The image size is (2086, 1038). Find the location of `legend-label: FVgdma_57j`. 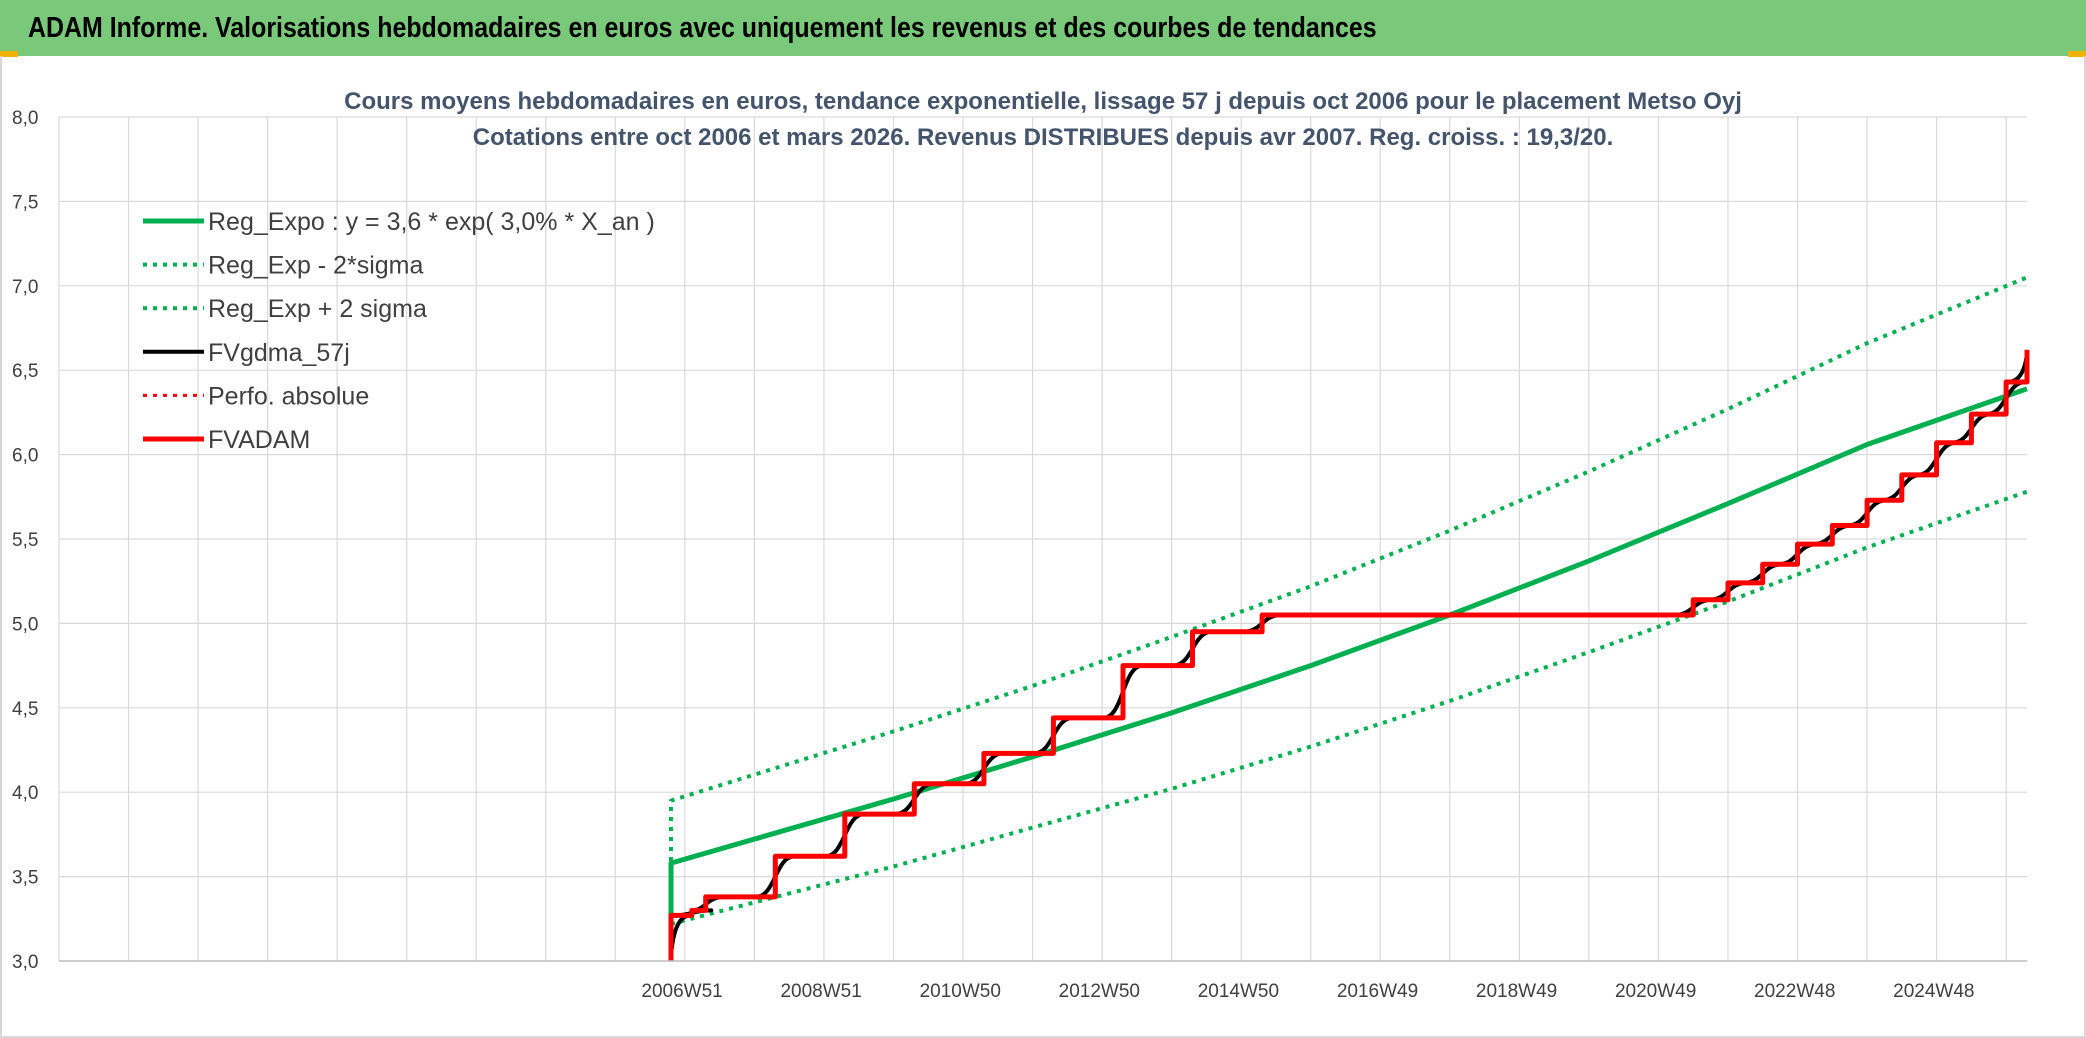

legend-label: FVgdma_57j is located at coordinates (279, 353).